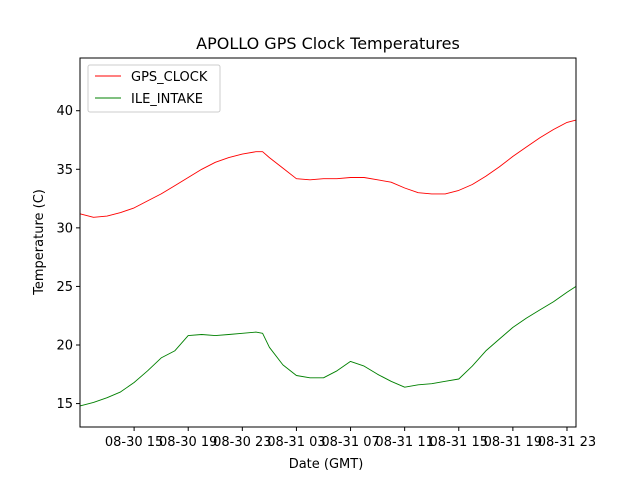 The image size is (640, 480). Describe the element at coordinates (169, 77) in the screenshot. I see `legend-label-gps-clock: GPS_CLOCK` at that location.